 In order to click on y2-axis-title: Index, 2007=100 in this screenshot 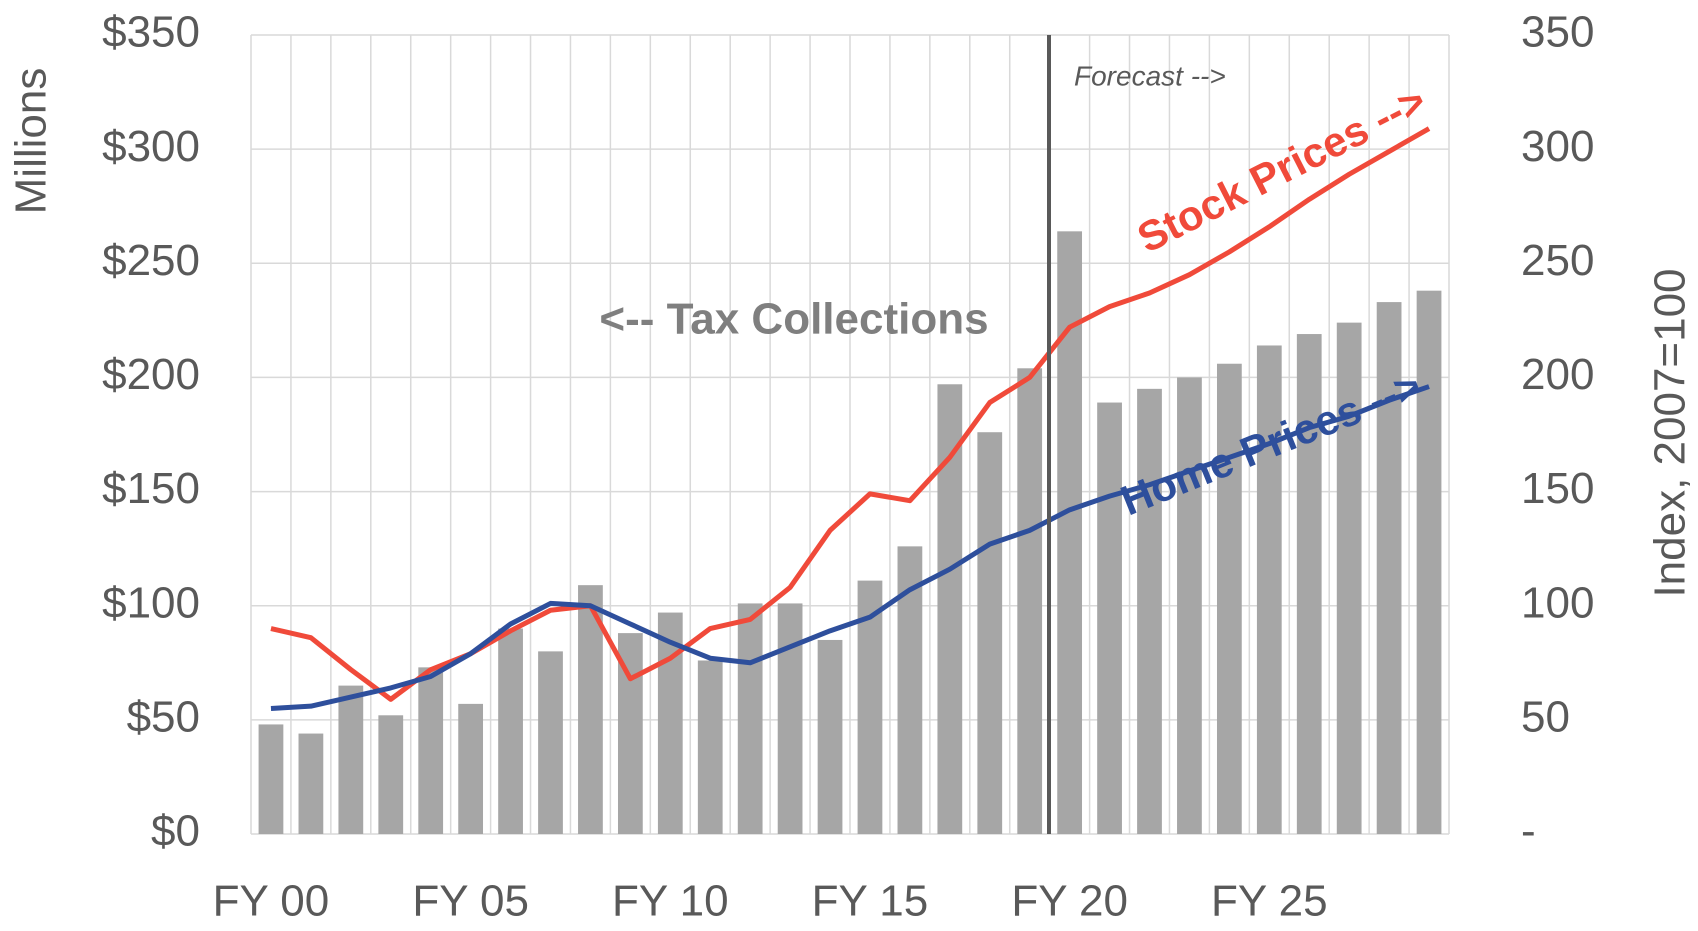, I will do `click(1670, 432)`.